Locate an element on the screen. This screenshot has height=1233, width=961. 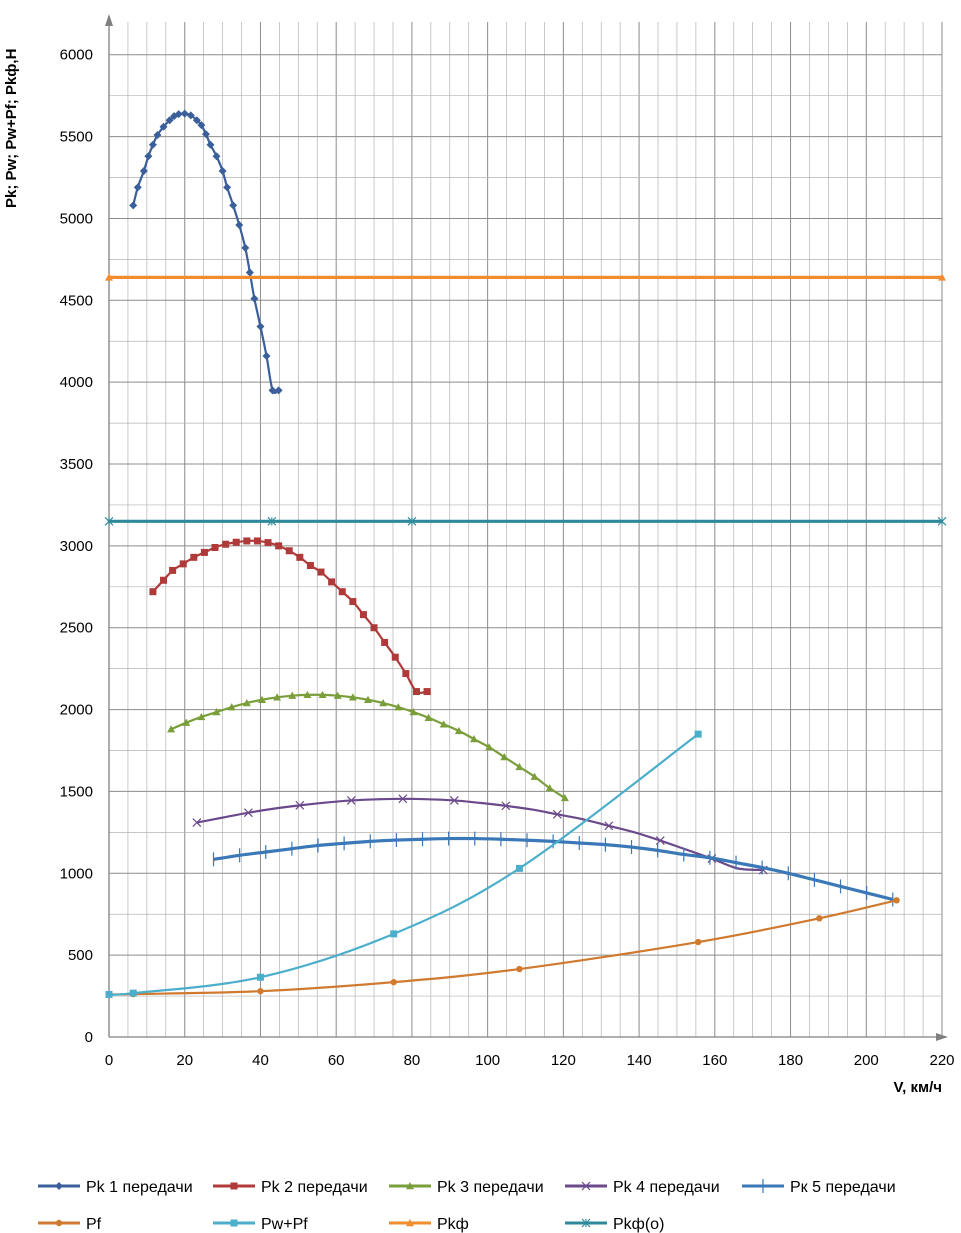
y-tick-label: 3500 is located at coordinates (76, 464).